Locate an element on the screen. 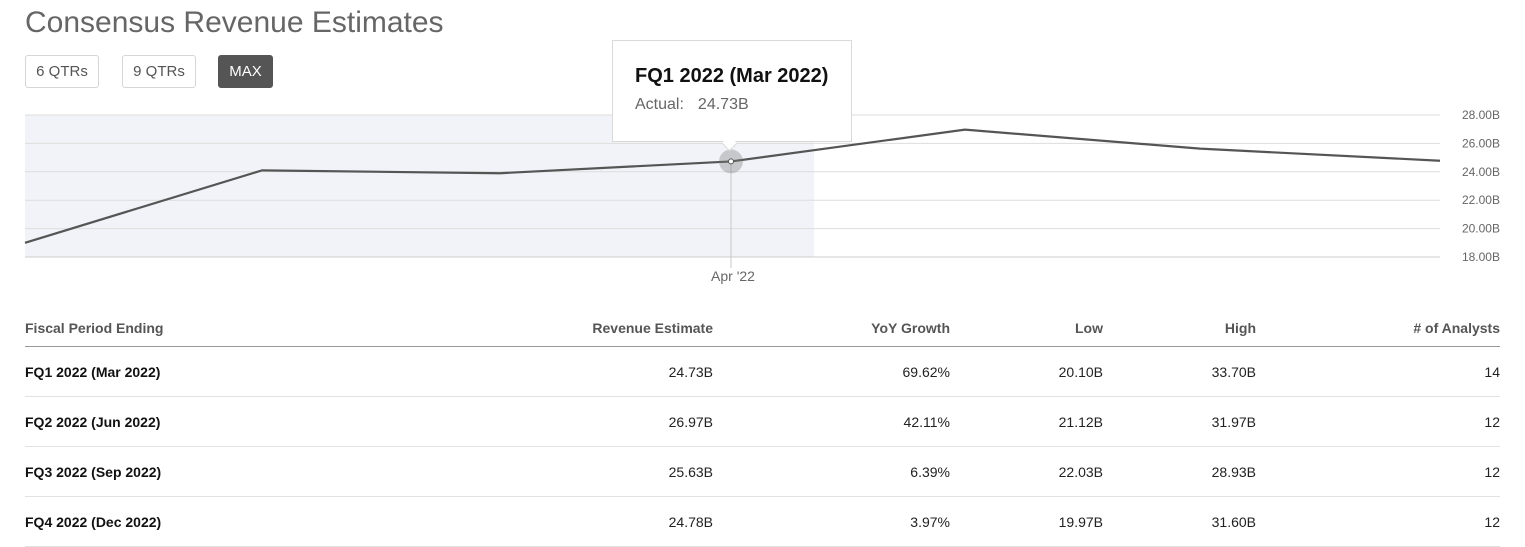  cell-yoy-growth: 69.62% is located at coordinates (831, 371).